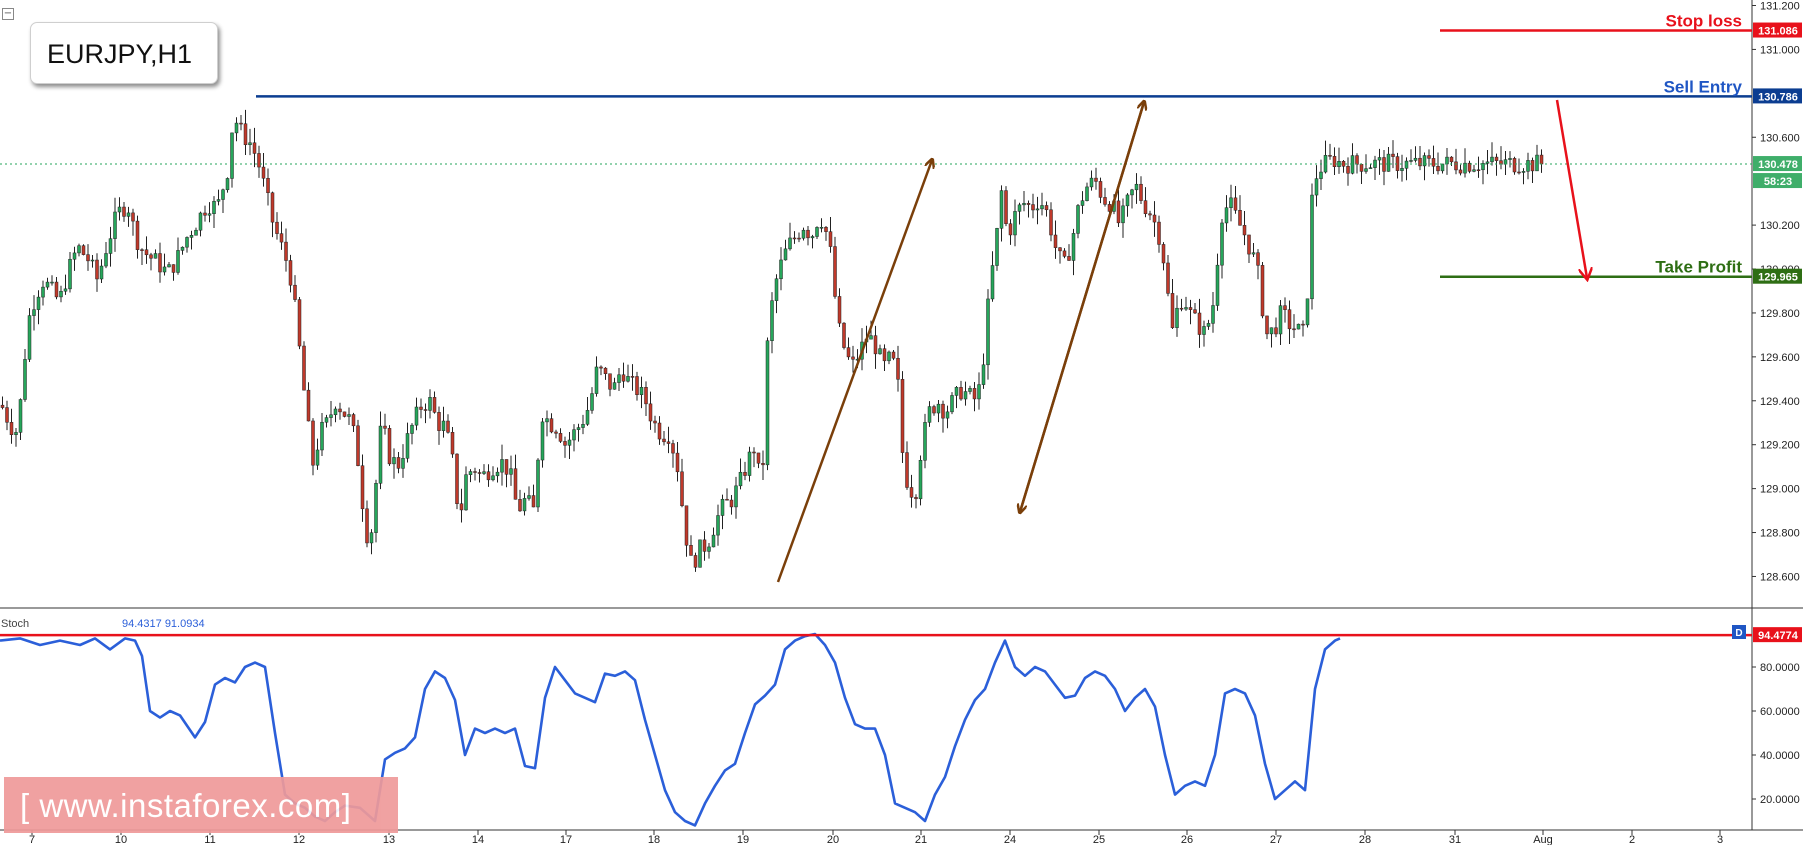 The width and height of the screenshot is (1803, 845). I want to click on stoch-tick-label: 80.0000, so click(1780, 668).